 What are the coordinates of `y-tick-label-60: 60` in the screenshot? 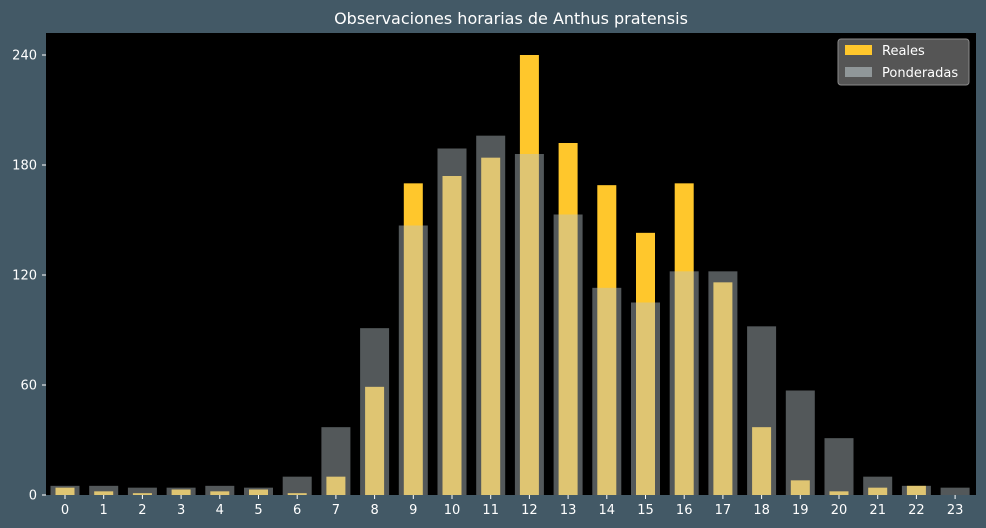 It's located at (28, 386).